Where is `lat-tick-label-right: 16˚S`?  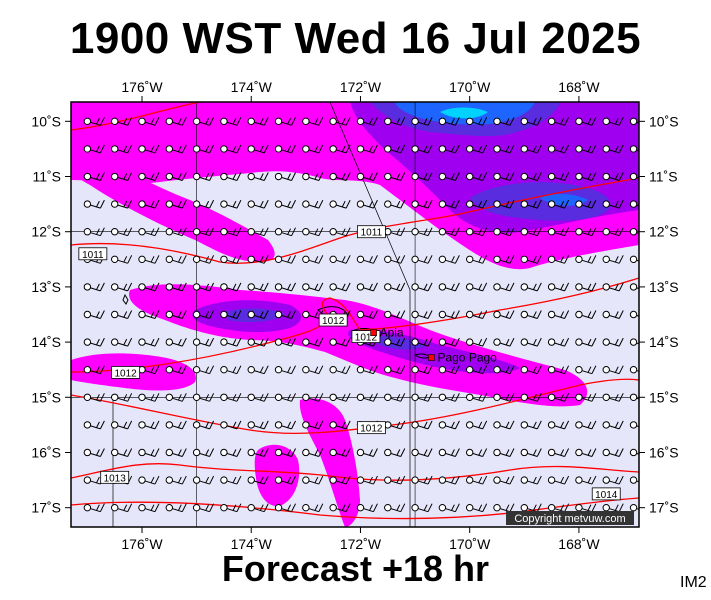
lat-tick-label-right: 16˚S is located at coordinates (664, 452).